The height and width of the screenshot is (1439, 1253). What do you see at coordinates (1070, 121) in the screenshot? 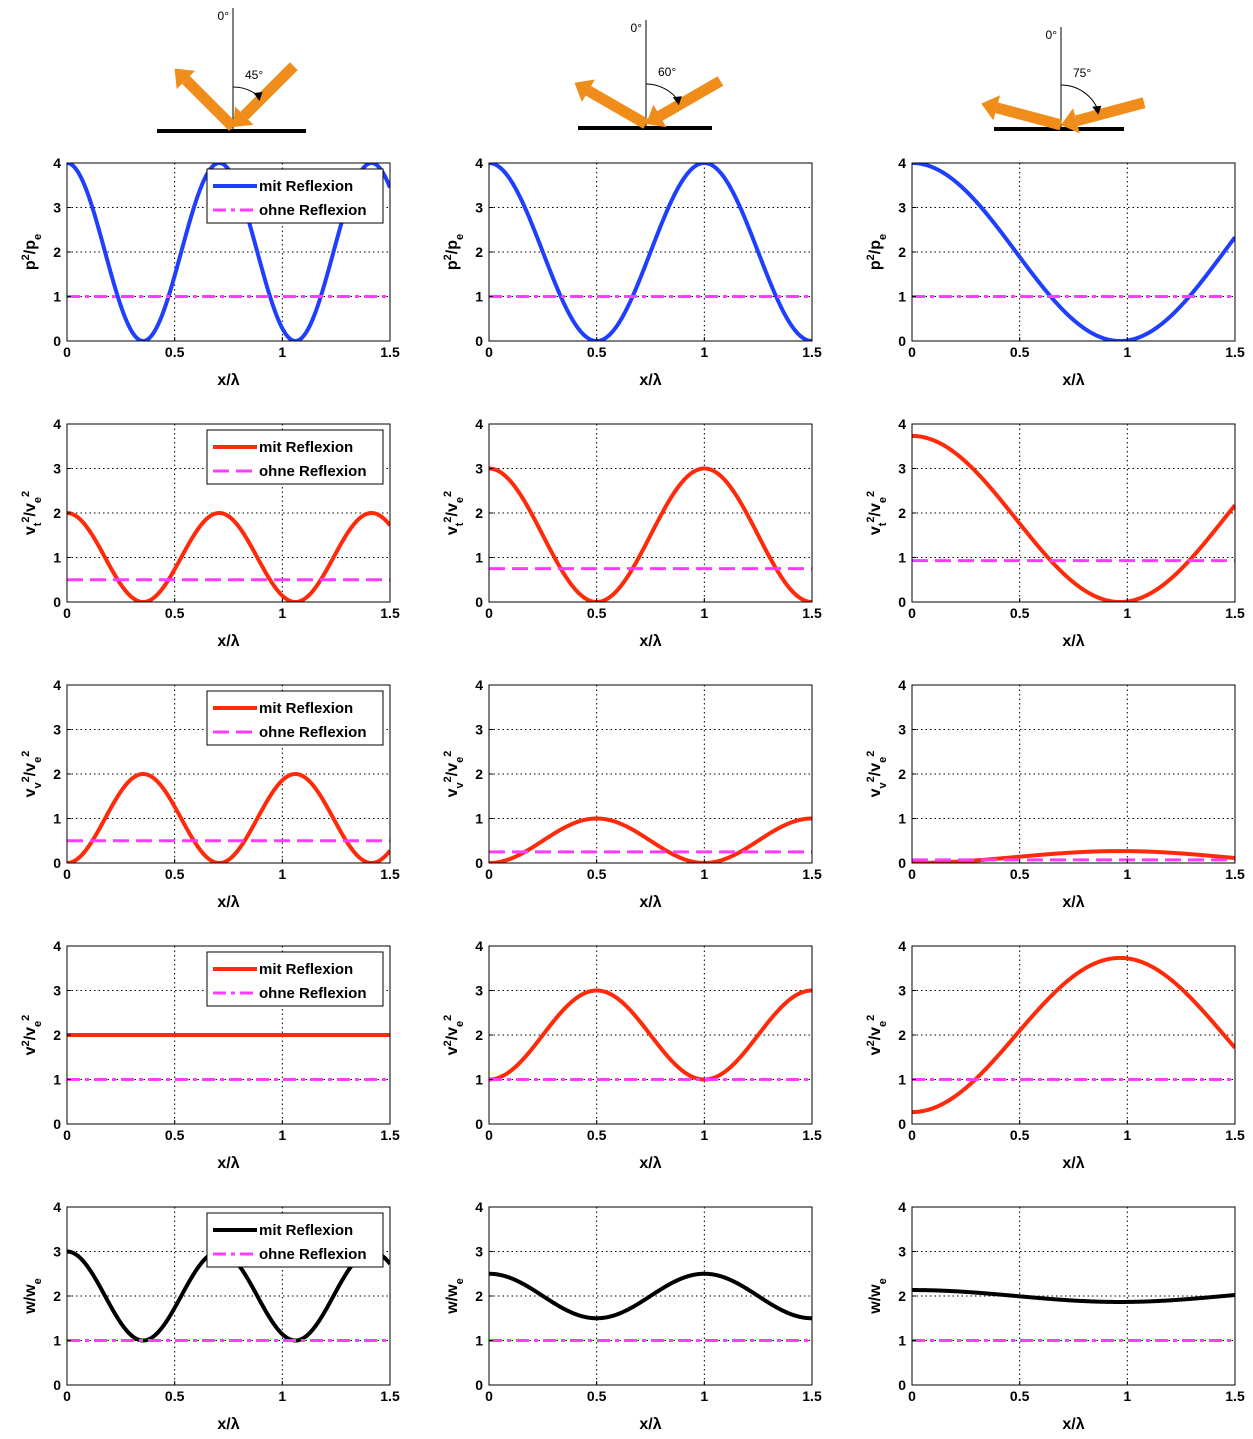
I see `incident-arrow-head` at bounding box center [1070, 121].